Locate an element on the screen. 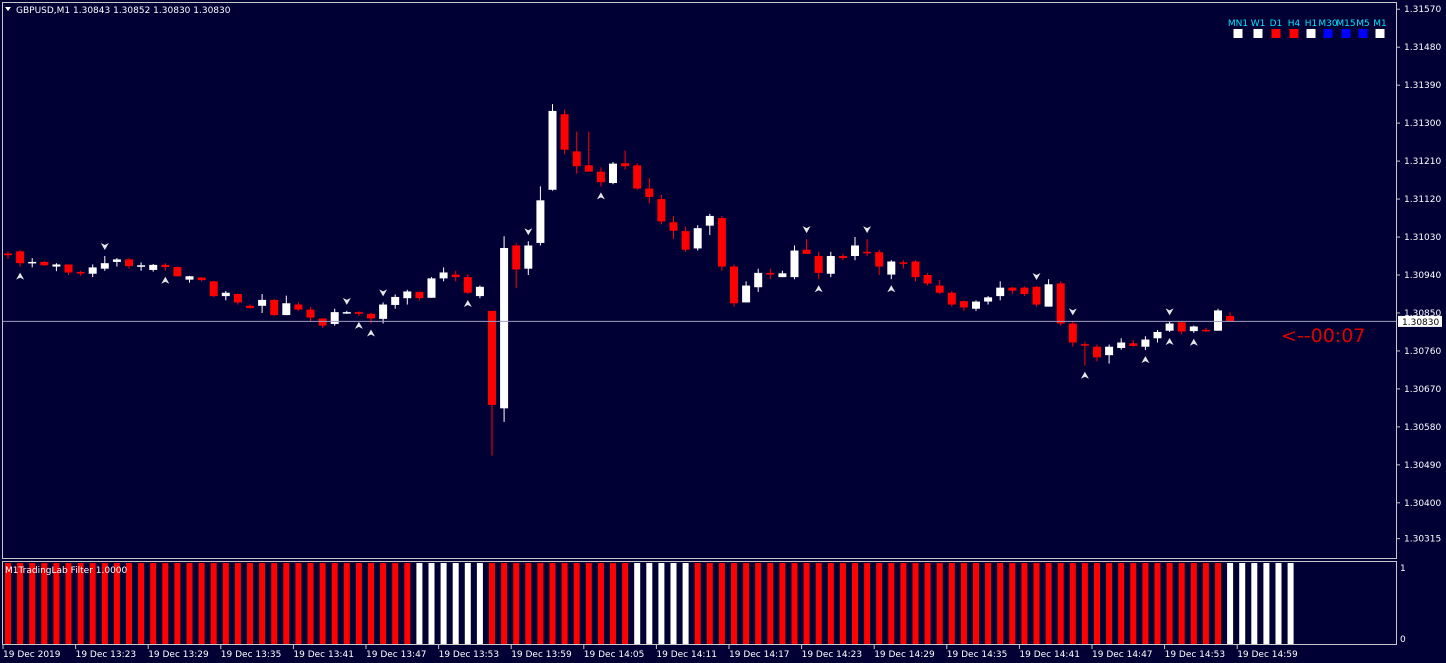 Image resolution: width=1446 pixels, height=663 pixels. current-price-label: 1.30830 is located at coordinates (1420, 323).